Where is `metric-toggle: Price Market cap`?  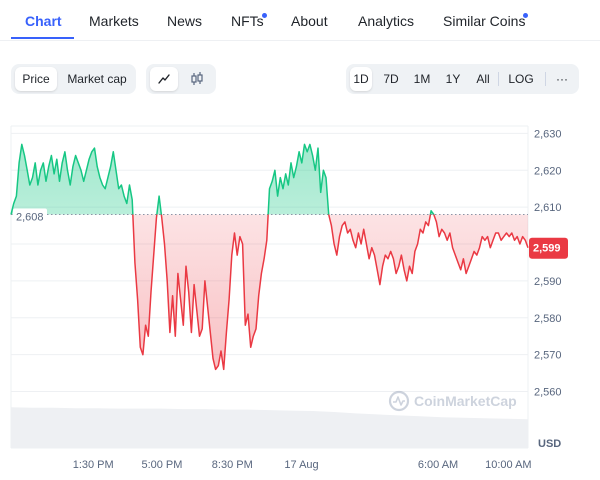
metric-toggle: Price Market cap is located at coordinates (73, 79).